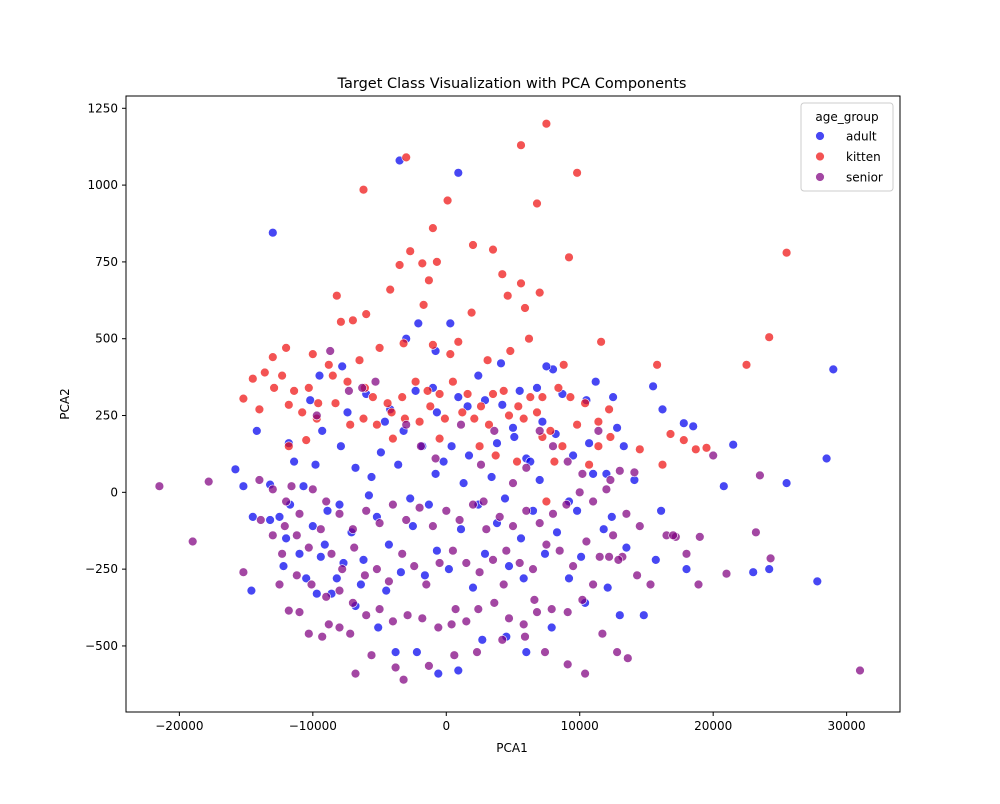  Describe the element at coordinates (101, 646) in the screenshot. I see `y-tick-label: −500` at that location.